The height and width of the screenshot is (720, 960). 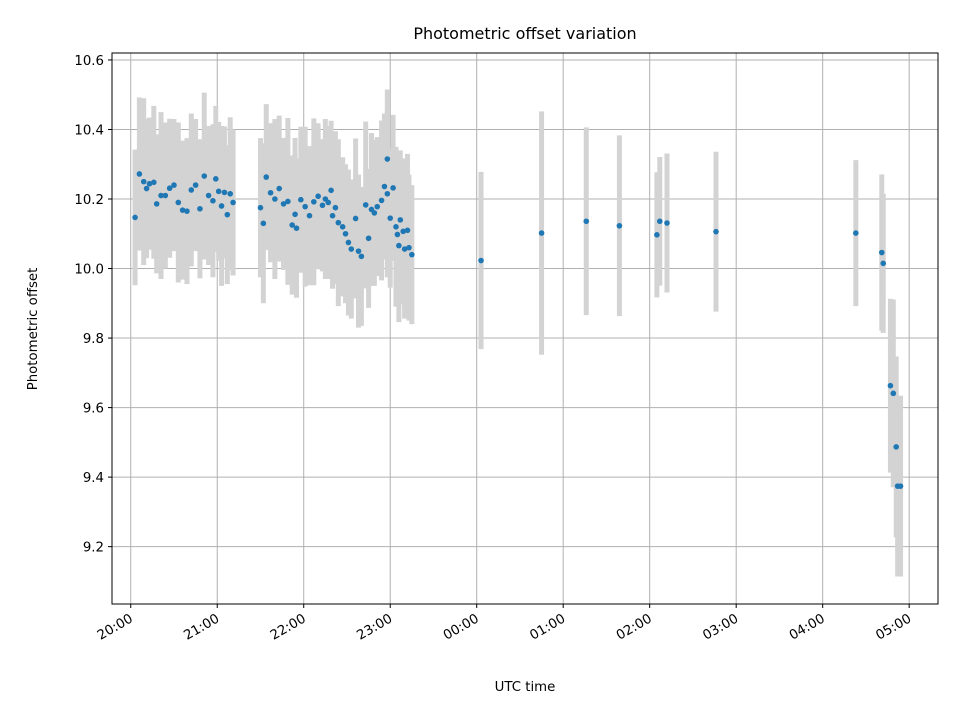 I want to click on y-tick-label: 10.6, so click(x=89, y=61).